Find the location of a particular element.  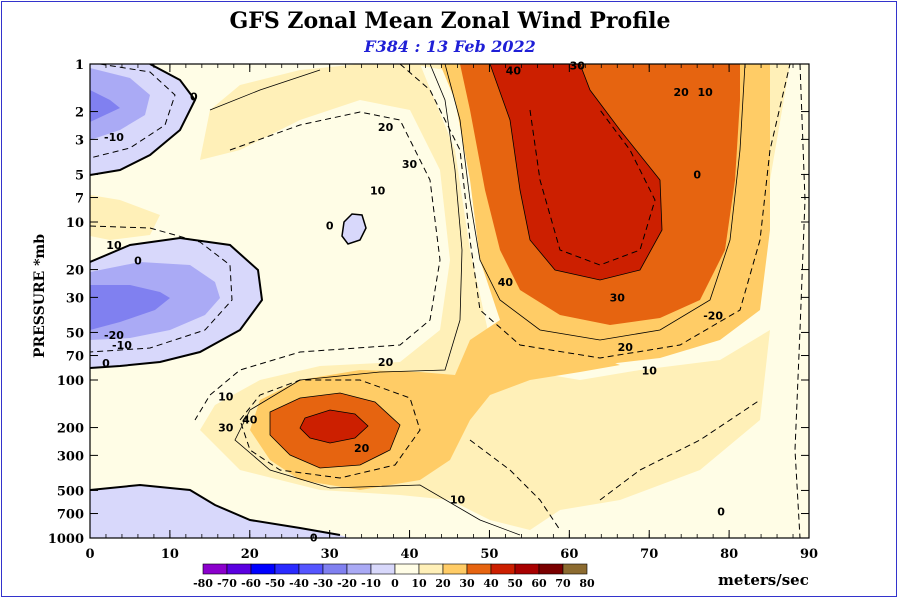

y-tick-label: 30 is located at coordinates (75, 298).